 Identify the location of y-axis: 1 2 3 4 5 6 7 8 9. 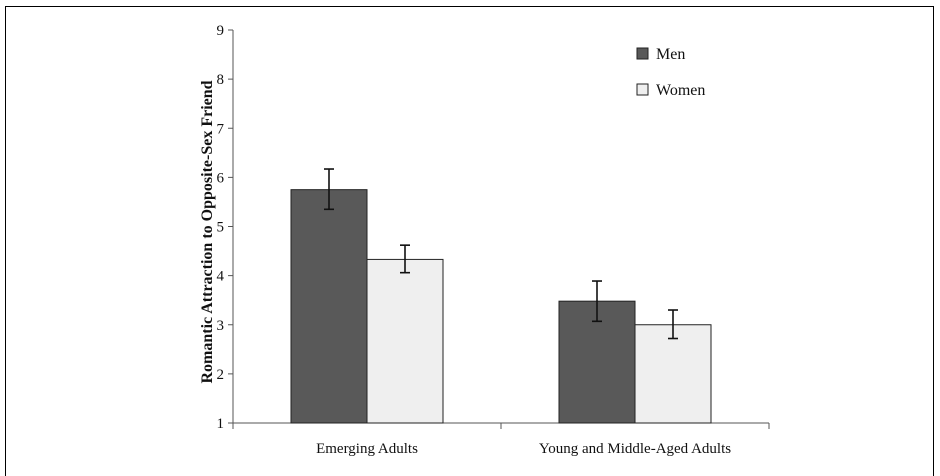
(225, 227).